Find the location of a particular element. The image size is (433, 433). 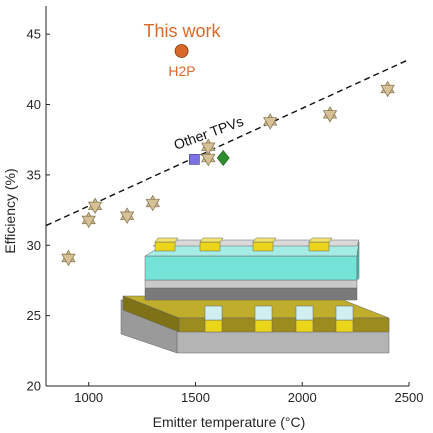

y-tick-label: 25 is located at coordinates (34, 315).